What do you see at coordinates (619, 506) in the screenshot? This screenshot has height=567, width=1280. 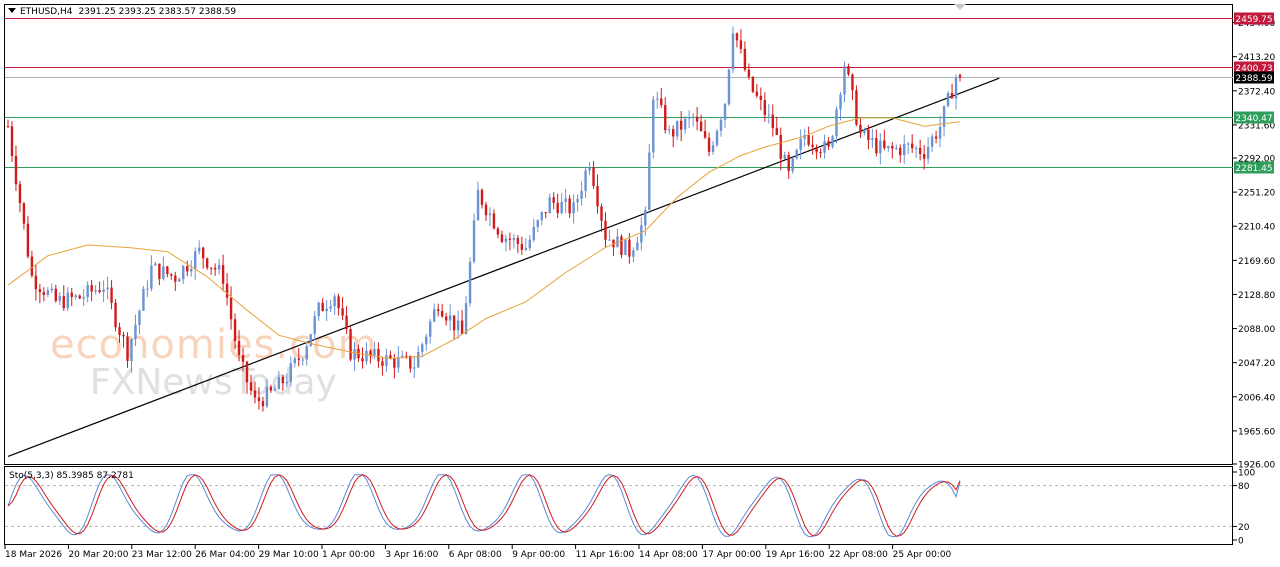 I see `stochastic-group` at bounding box center [619, 506].